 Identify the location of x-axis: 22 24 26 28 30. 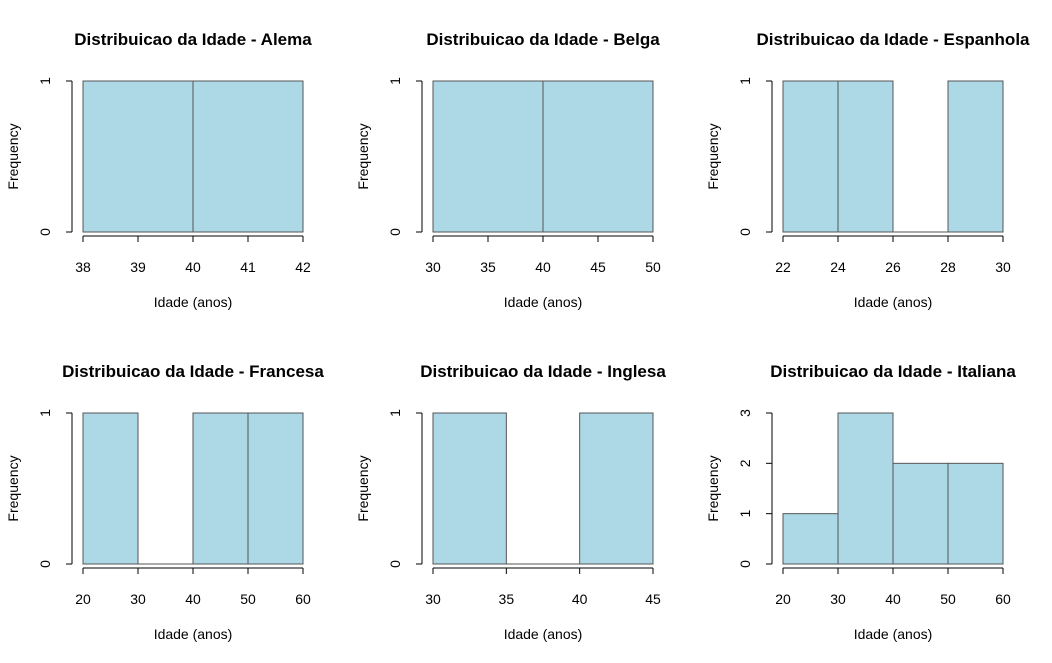
(893, 255).